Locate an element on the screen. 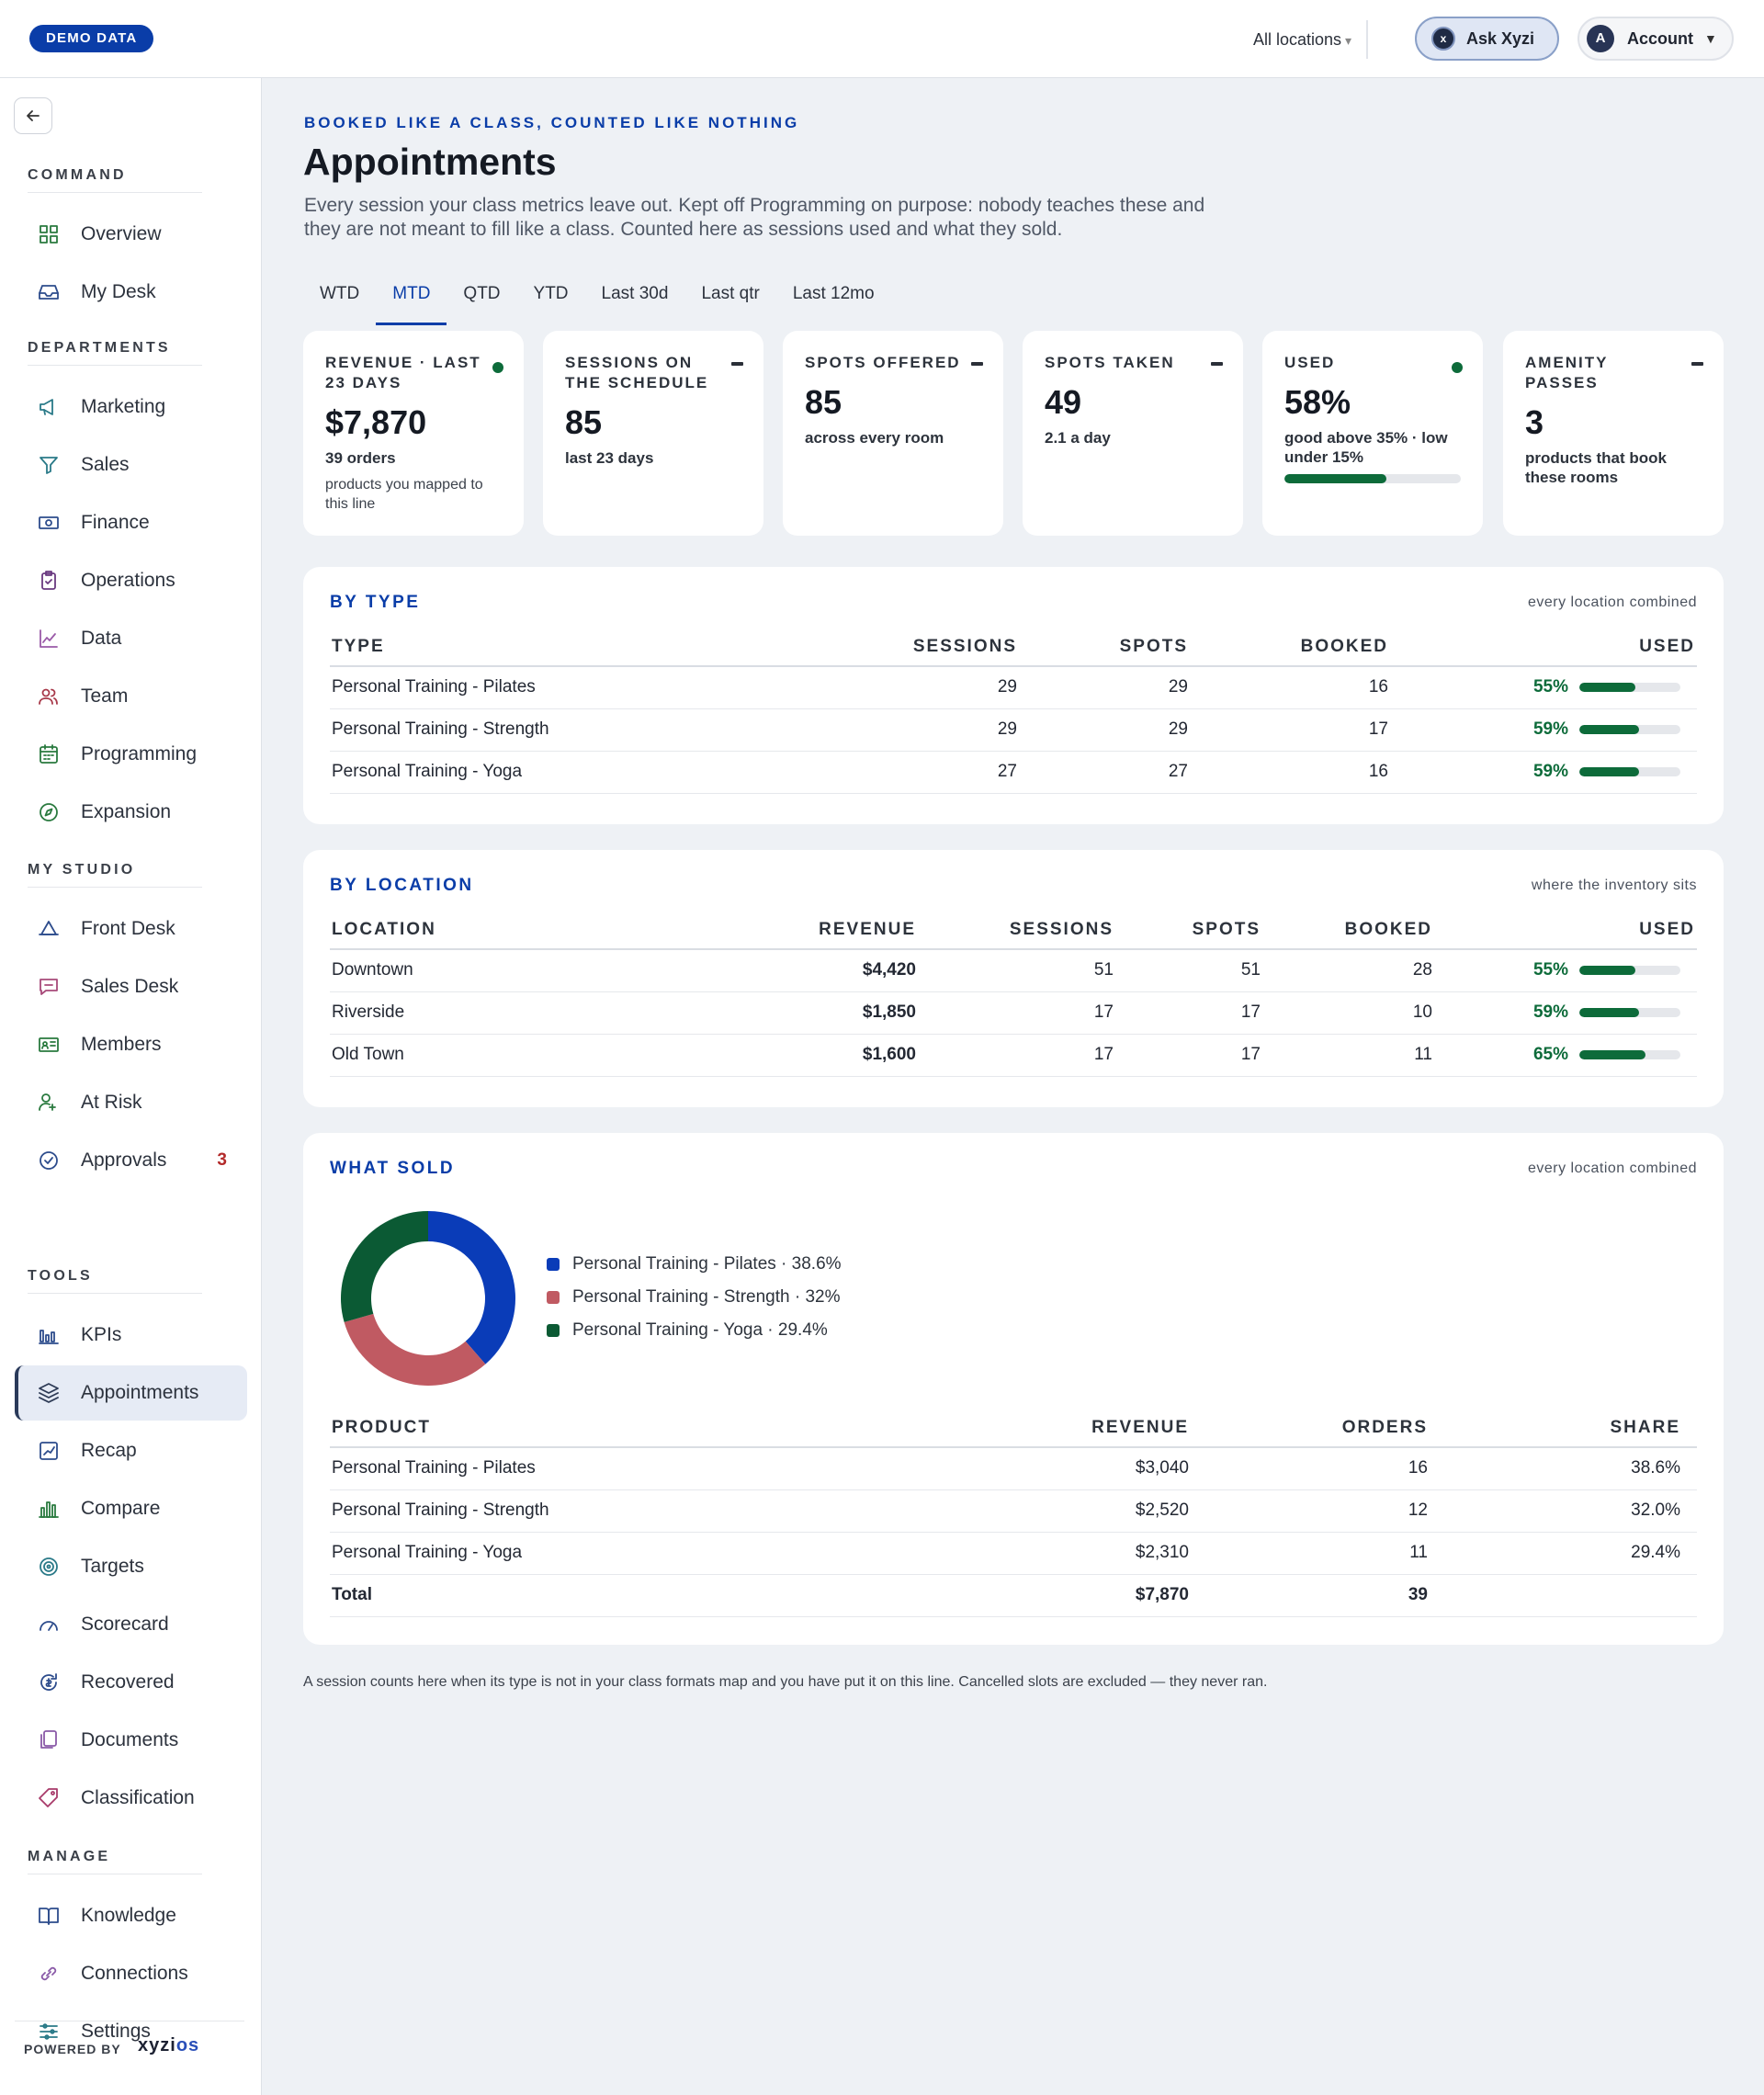 The height and width of the screenshot is (2095, 1764). link-icon is located at coordinates (48, 1974).